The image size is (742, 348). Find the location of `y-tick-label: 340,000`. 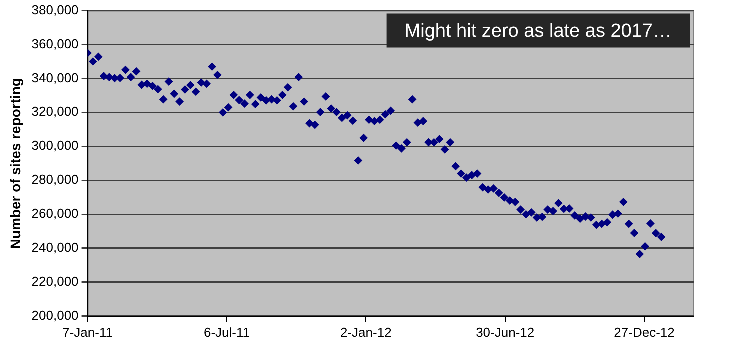

y-tick-label: 340,000 is located at coordinates (55, 78).